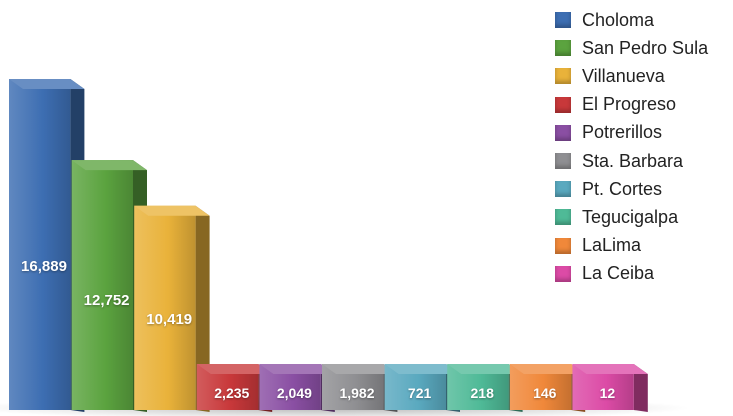 The height and width of the screenshot is (416, 733). I want to click on bar-3: 10,419, so click(172, 308).